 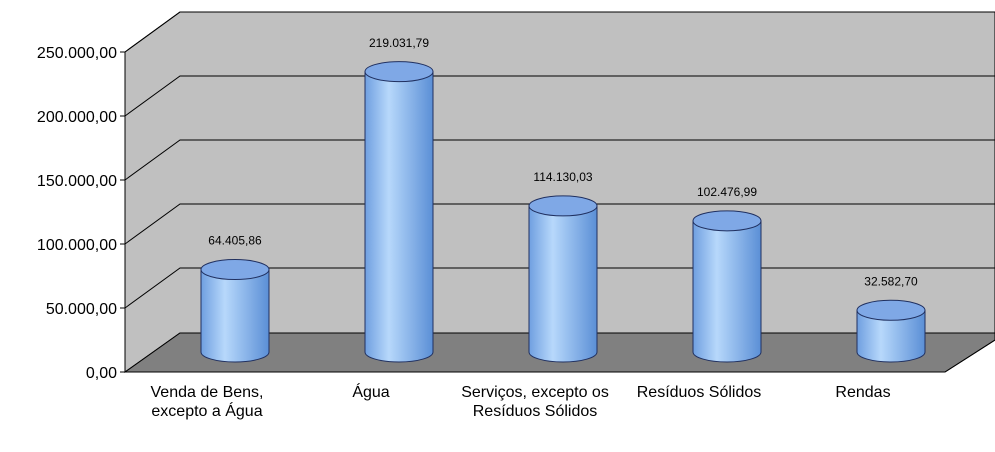 I want to click on value-label: 219.031,79, so click(x=399, y=43).